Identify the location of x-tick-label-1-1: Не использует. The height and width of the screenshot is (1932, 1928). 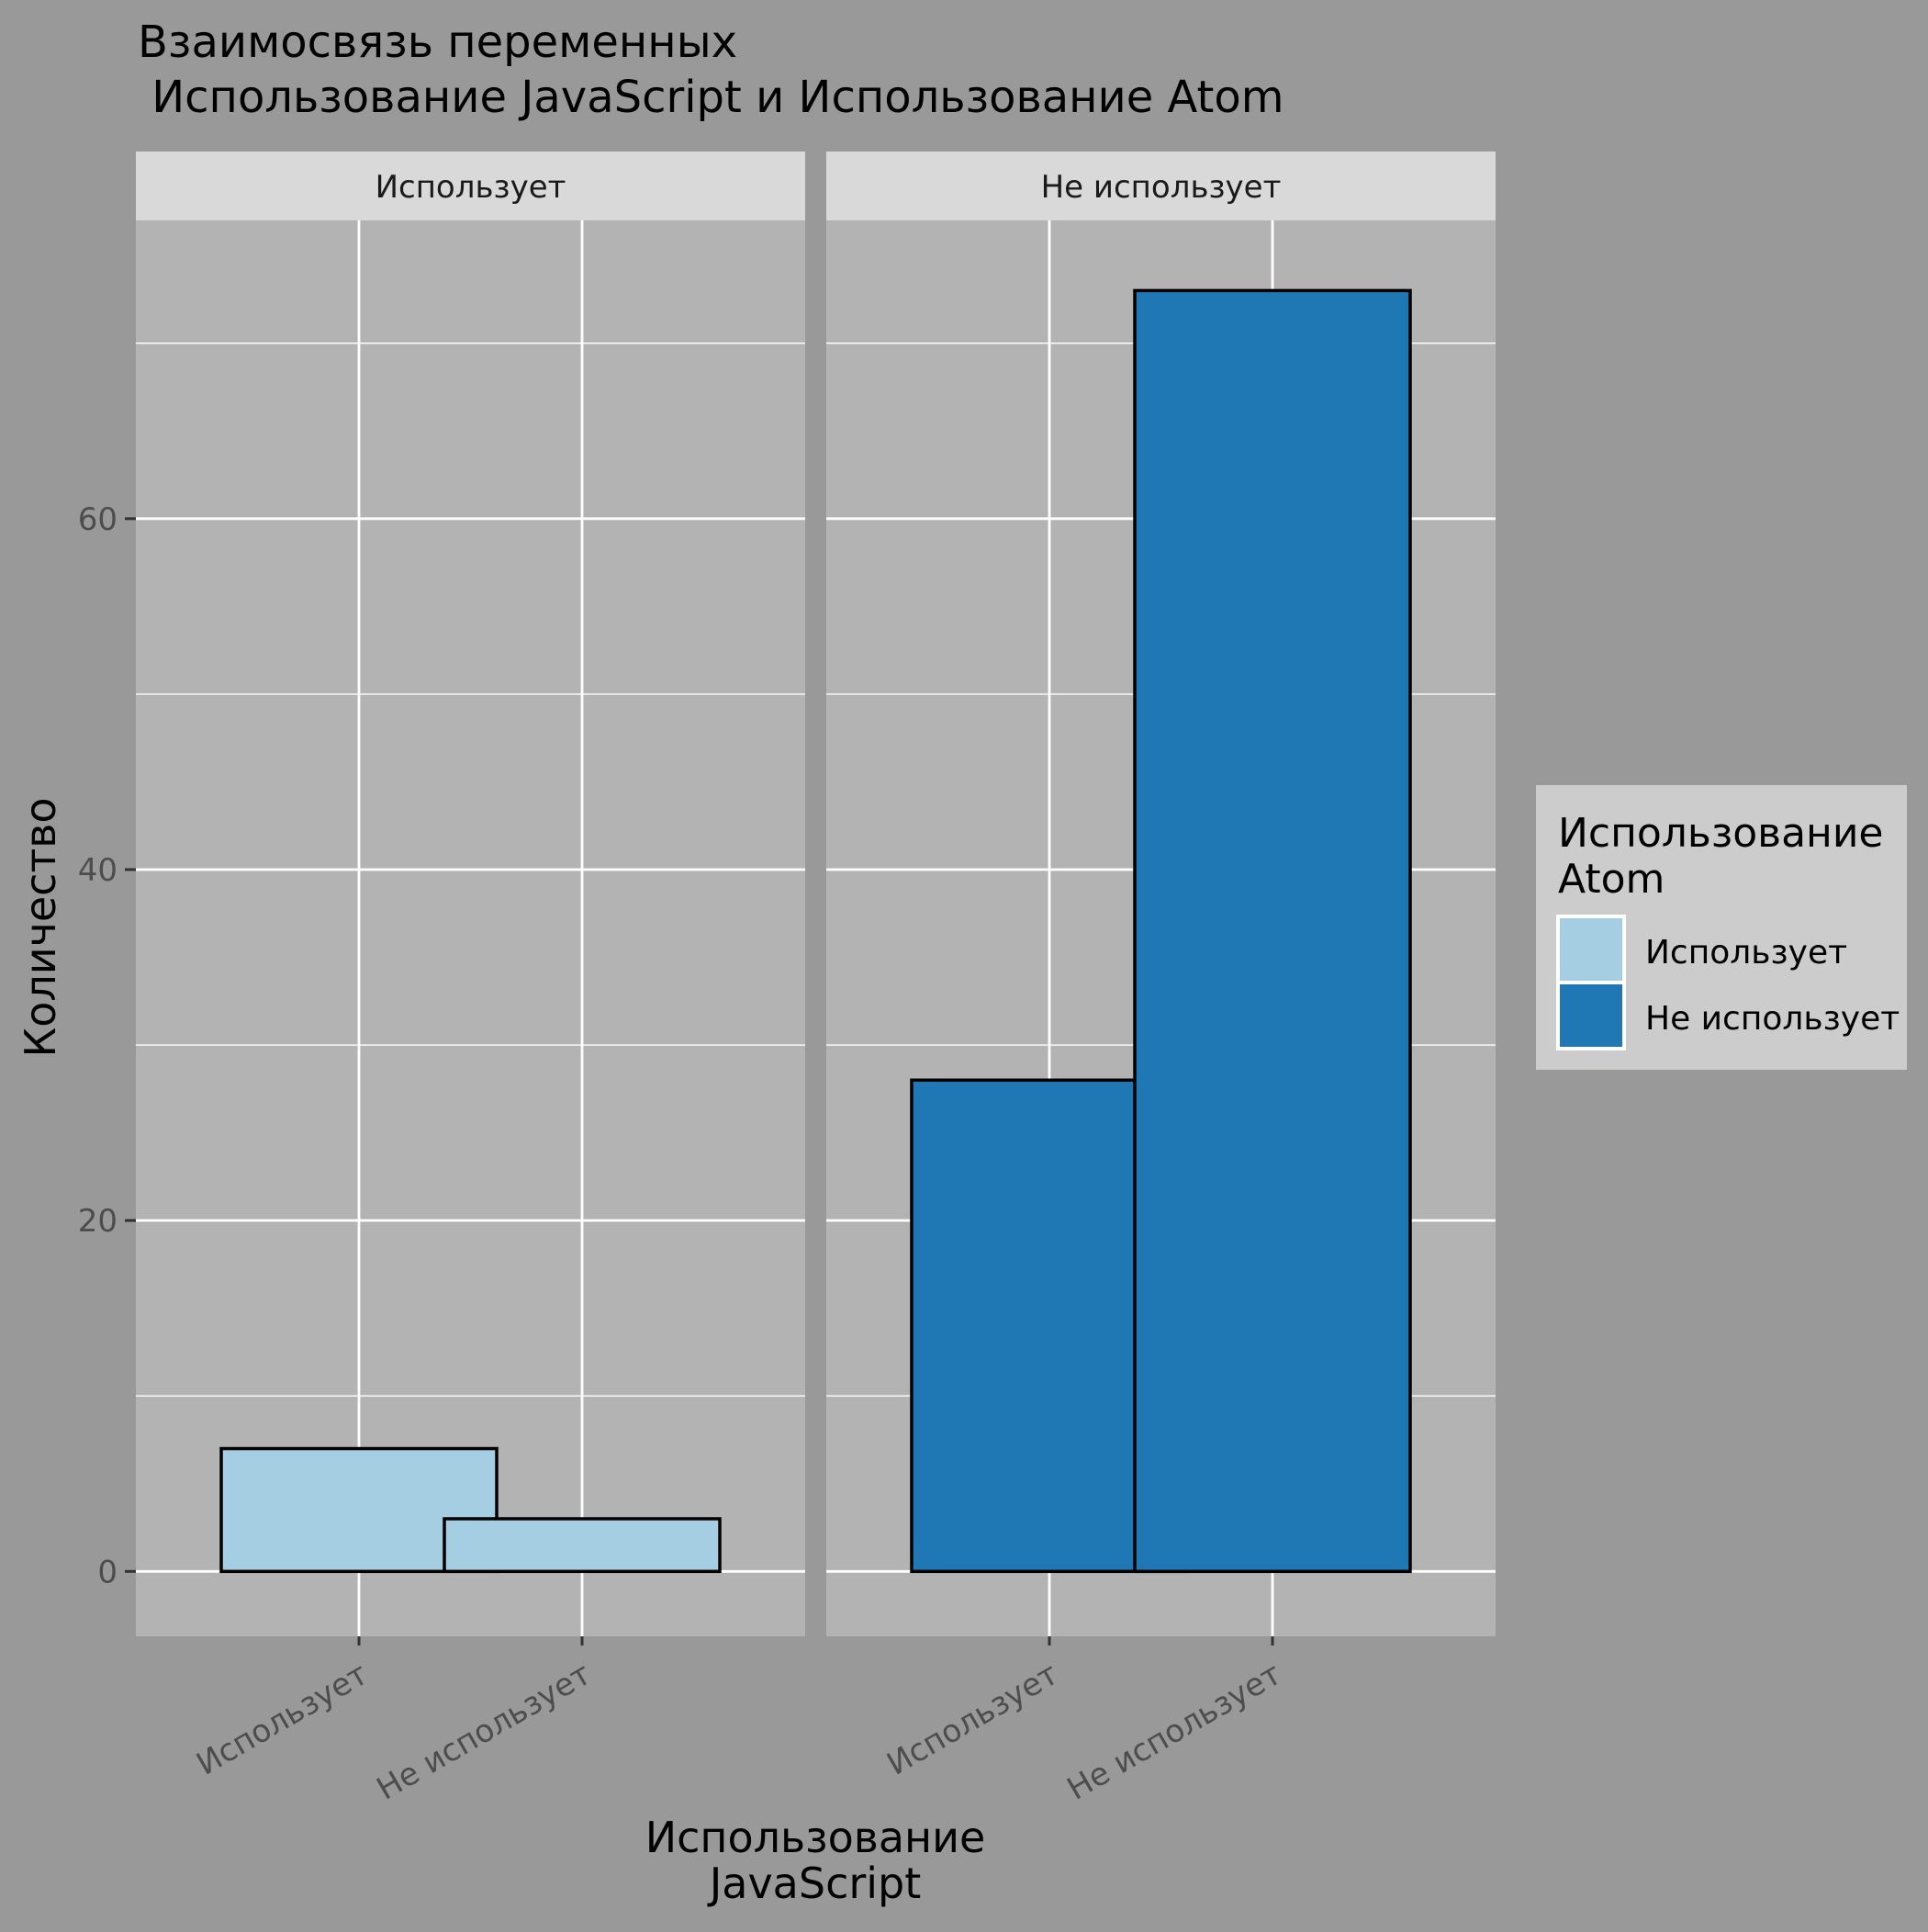
(1174, 1732).